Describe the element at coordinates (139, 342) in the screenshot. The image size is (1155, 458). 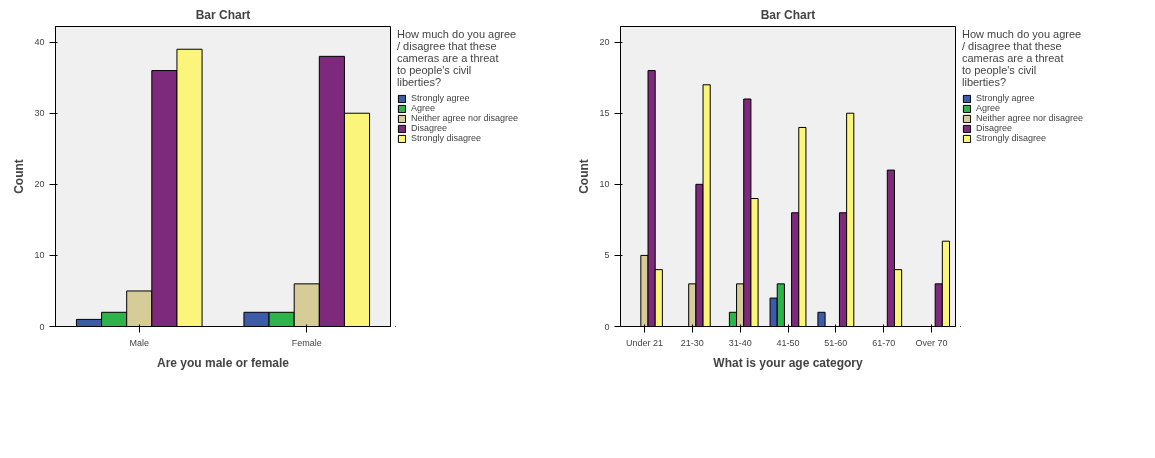
I see `x-tick-label: Male` at that location.